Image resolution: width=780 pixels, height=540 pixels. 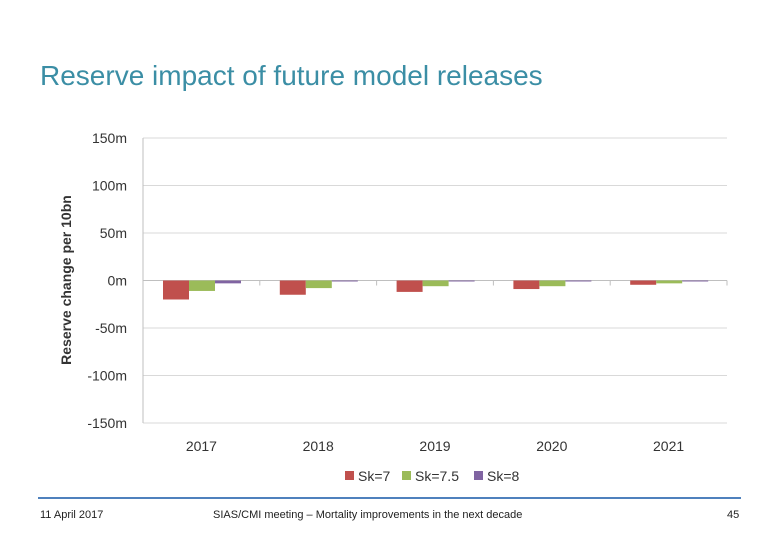 What do you see at coordinates (109, 138) in the screenshot?
I see `y-tick-label: 150m` at bounding box center [109, 138].